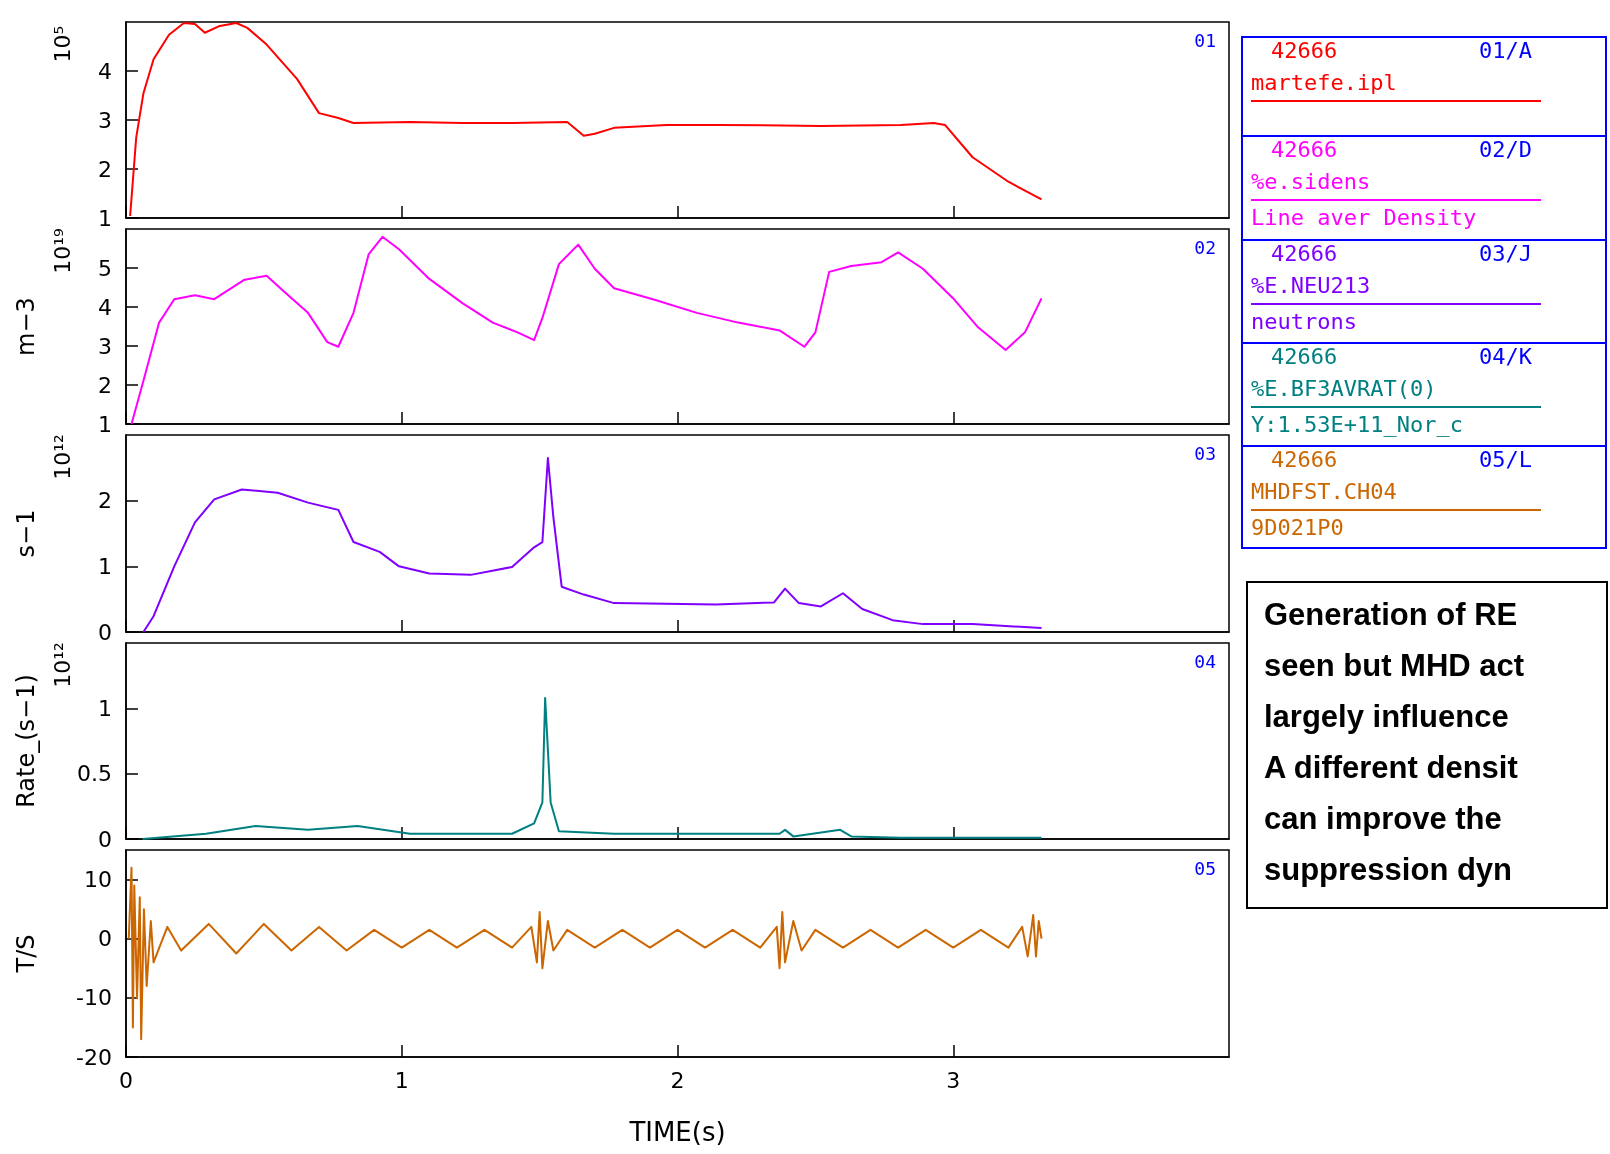 The image size is (1610, 1154). Describe the element at coordinates (1205, 247) in the screenshot. I see `chart-title: 02` at that location.